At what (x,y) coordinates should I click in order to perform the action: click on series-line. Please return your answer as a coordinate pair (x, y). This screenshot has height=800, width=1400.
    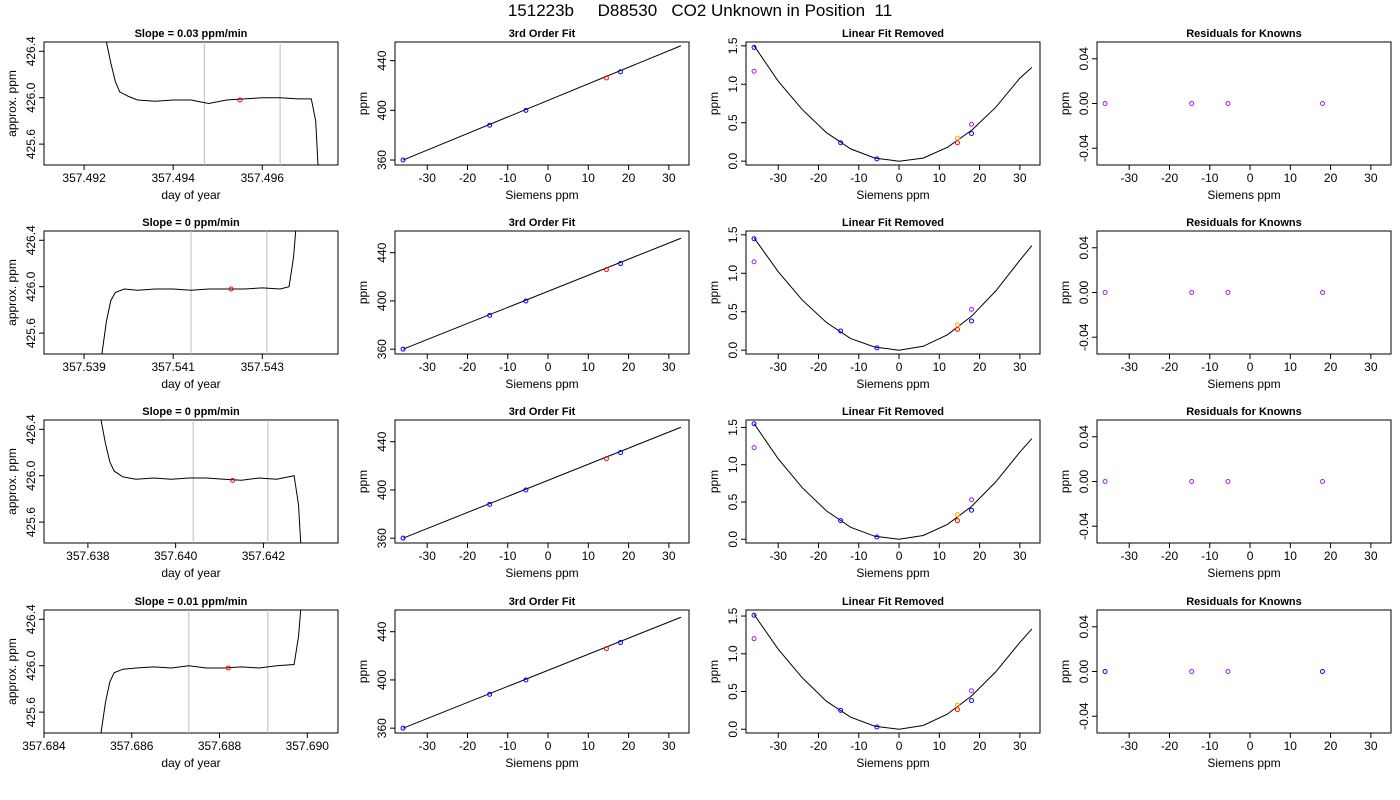
    Looking at the image, I should click on (199, 292).